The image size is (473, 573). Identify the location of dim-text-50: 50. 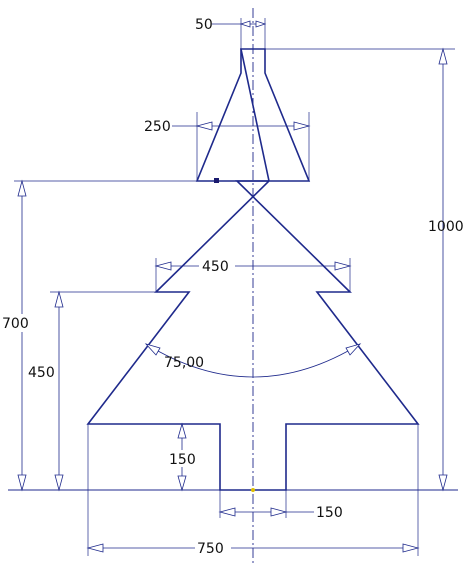
(204, 25).